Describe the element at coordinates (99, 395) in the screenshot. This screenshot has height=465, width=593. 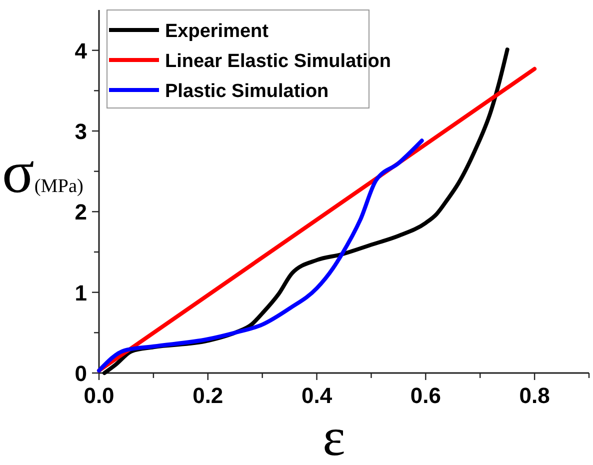
I see `x-tick-label: 0.0` at that location.